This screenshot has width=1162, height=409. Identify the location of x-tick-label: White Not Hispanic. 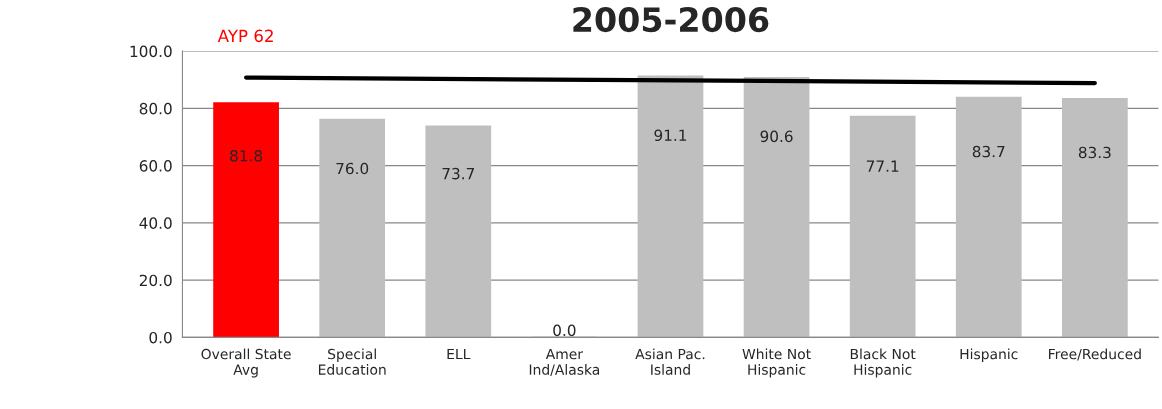
(776, 363).